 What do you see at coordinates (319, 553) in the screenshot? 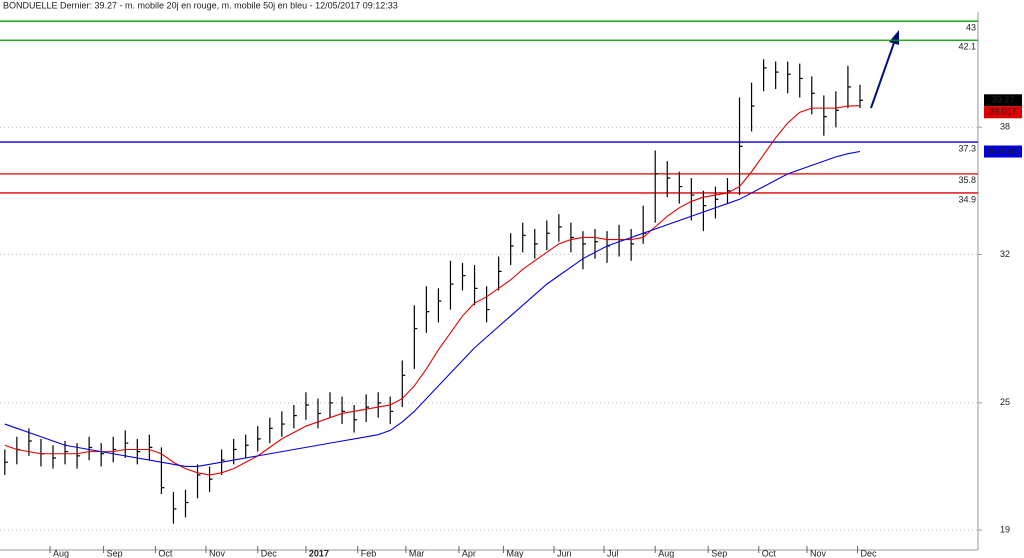
I see `x-tick-label: 2017` at bounding box center [319, 553].